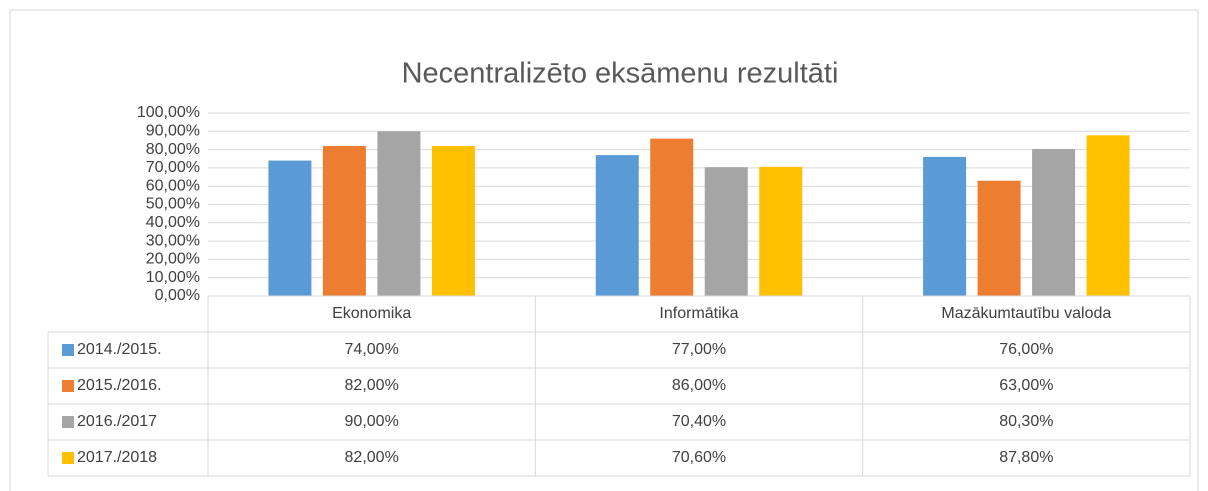 This screenshot has height=491, width=1208. Describe the element at coordinates (1026, 457) in the screenshot. I see `data-label: 87,80%` at that location.